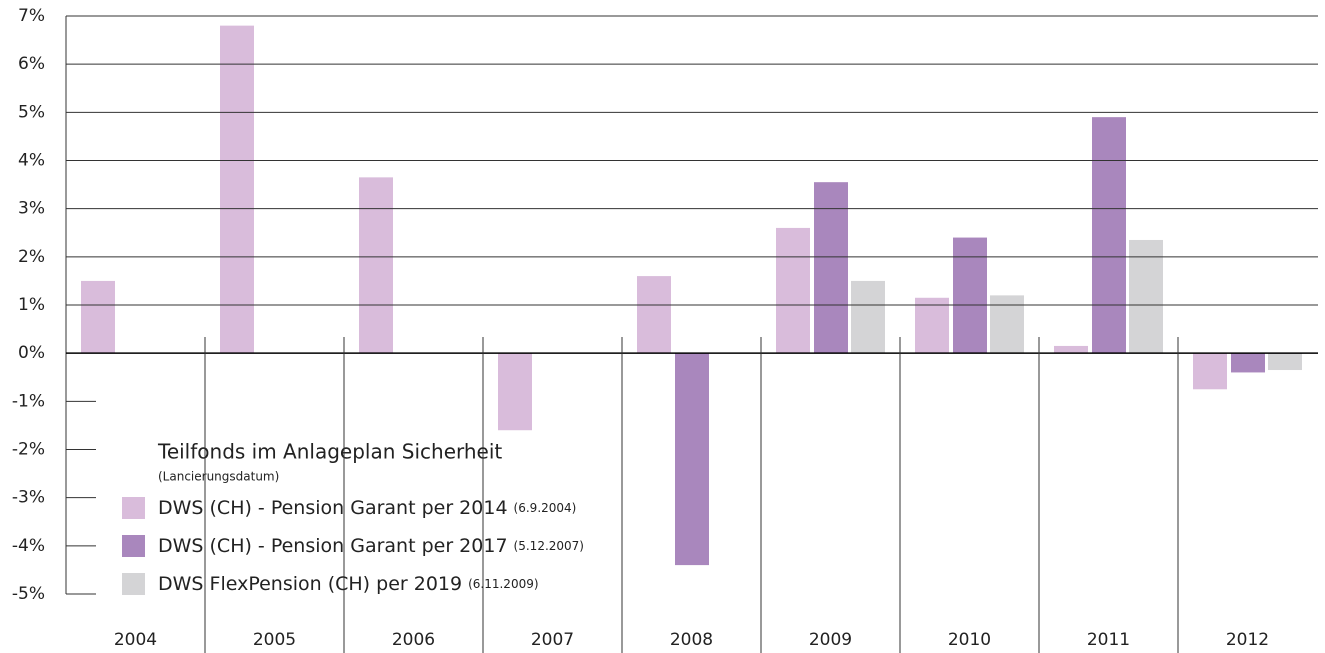 The image size is (1325, 653). What do you see at coordinates (310, 584) in the screenshot?
I see `legend-name: DWS FlexPension (CH) per 2019` at bounding box center [310, 584].